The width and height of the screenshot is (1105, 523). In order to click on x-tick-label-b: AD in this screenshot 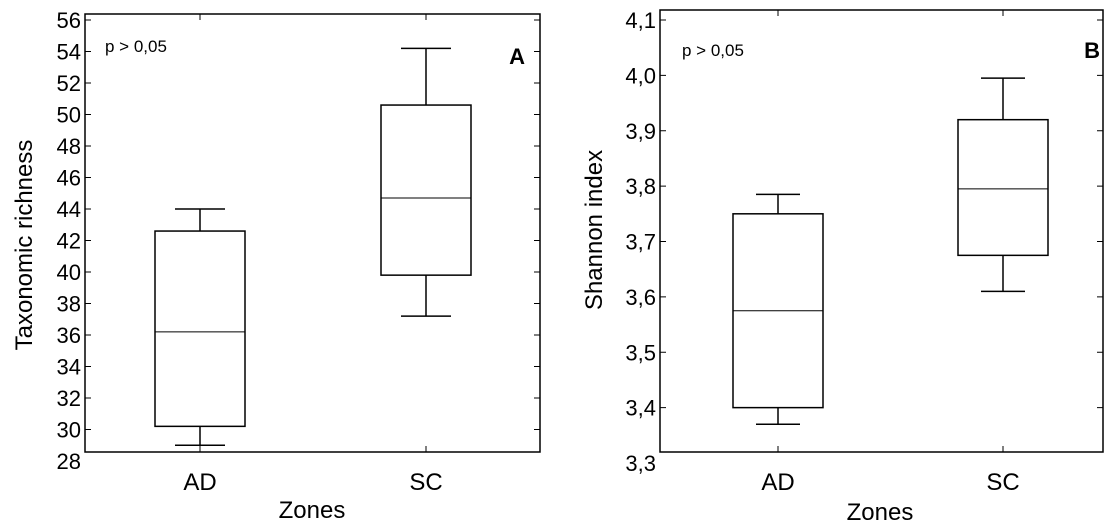, I will do `click(777, 482)`.